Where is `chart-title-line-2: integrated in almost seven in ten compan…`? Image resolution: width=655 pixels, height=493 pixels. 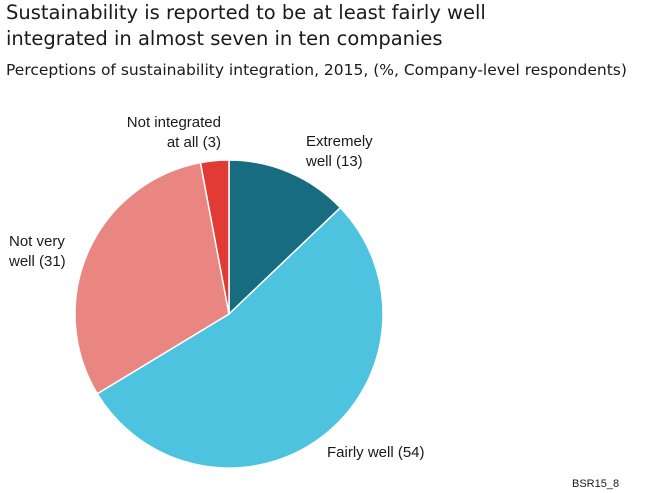 chart-title-line-2: integrated in almost seven in ten compan… is located at coordinates (224, 38).